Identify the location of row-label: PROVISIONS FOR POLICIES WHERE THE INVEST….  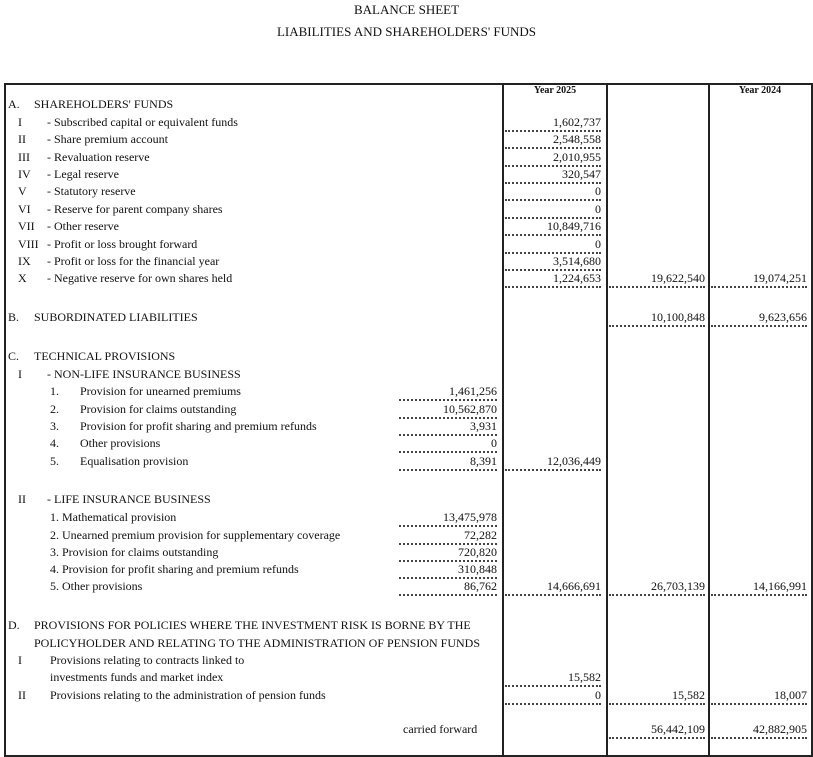
(252, 625).